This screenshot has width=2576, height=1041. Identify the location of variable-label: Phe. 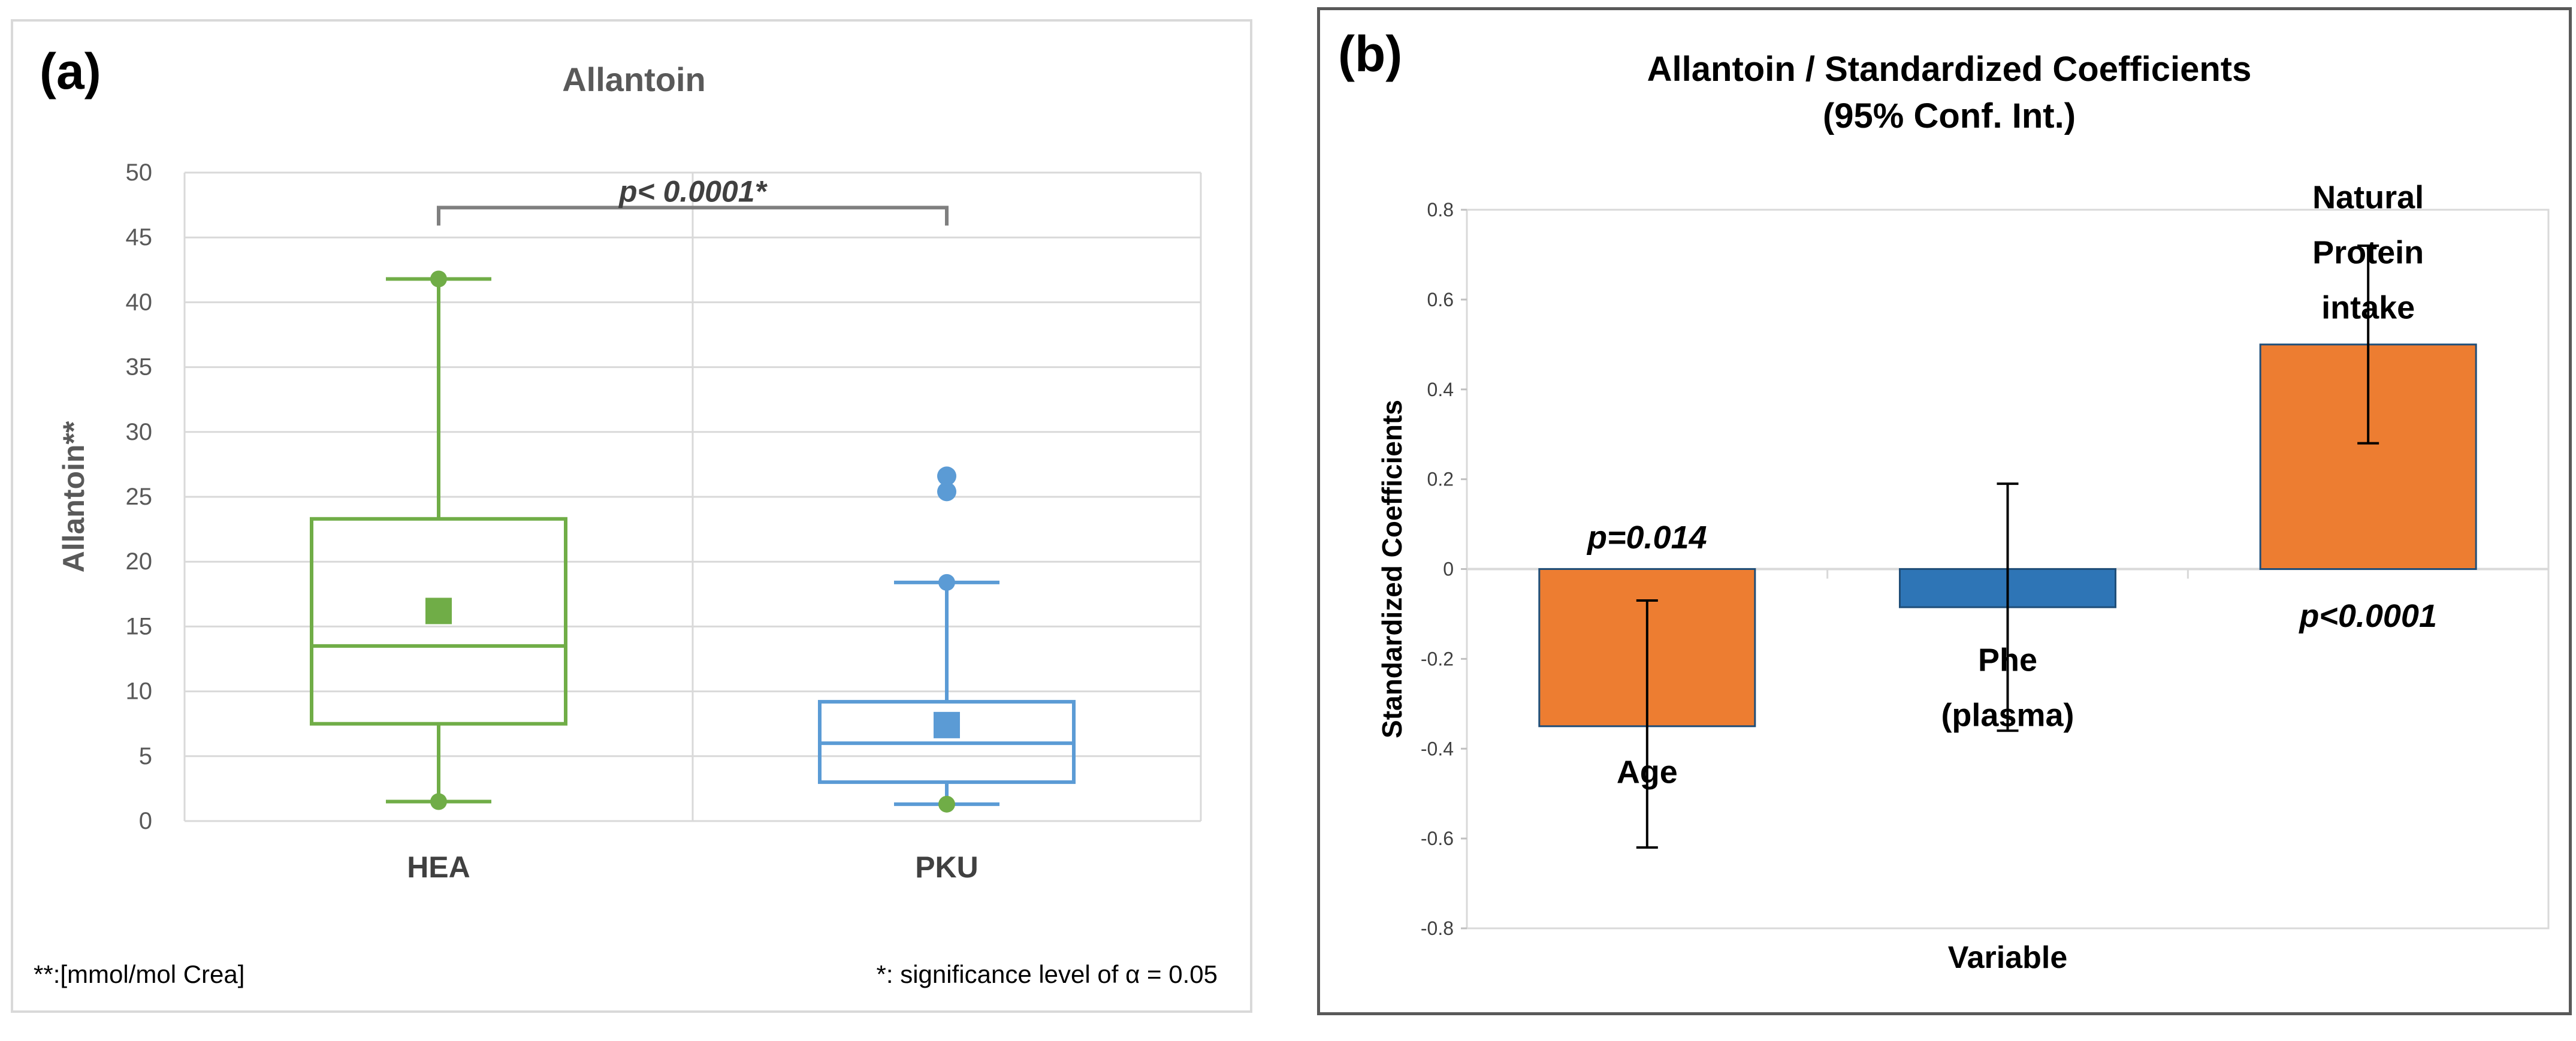
(2008, 660).